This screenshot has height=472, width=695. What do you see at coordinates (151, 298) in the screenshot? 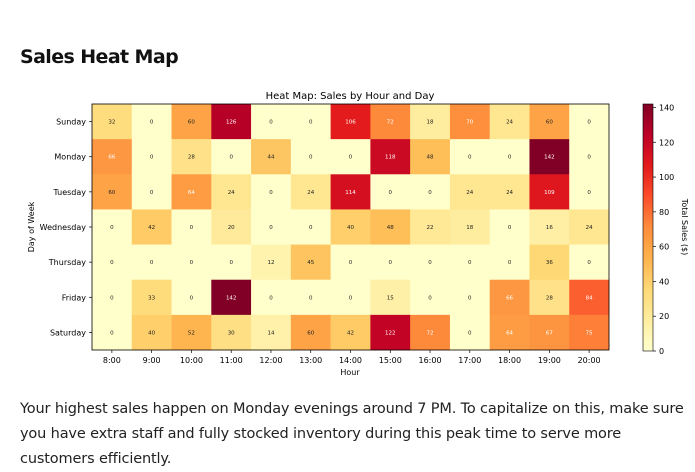
I see `cell-value-label: 33` at bounding box center [151, 298].